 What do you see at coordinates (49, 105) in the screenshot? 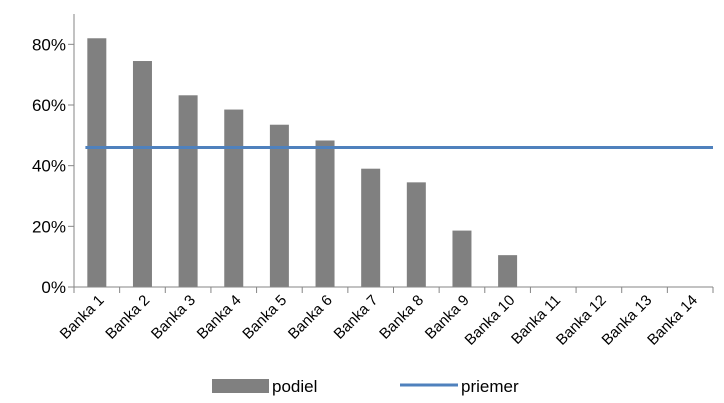
I see `y-tick-label: 60%` at bounding box center [49, 105].